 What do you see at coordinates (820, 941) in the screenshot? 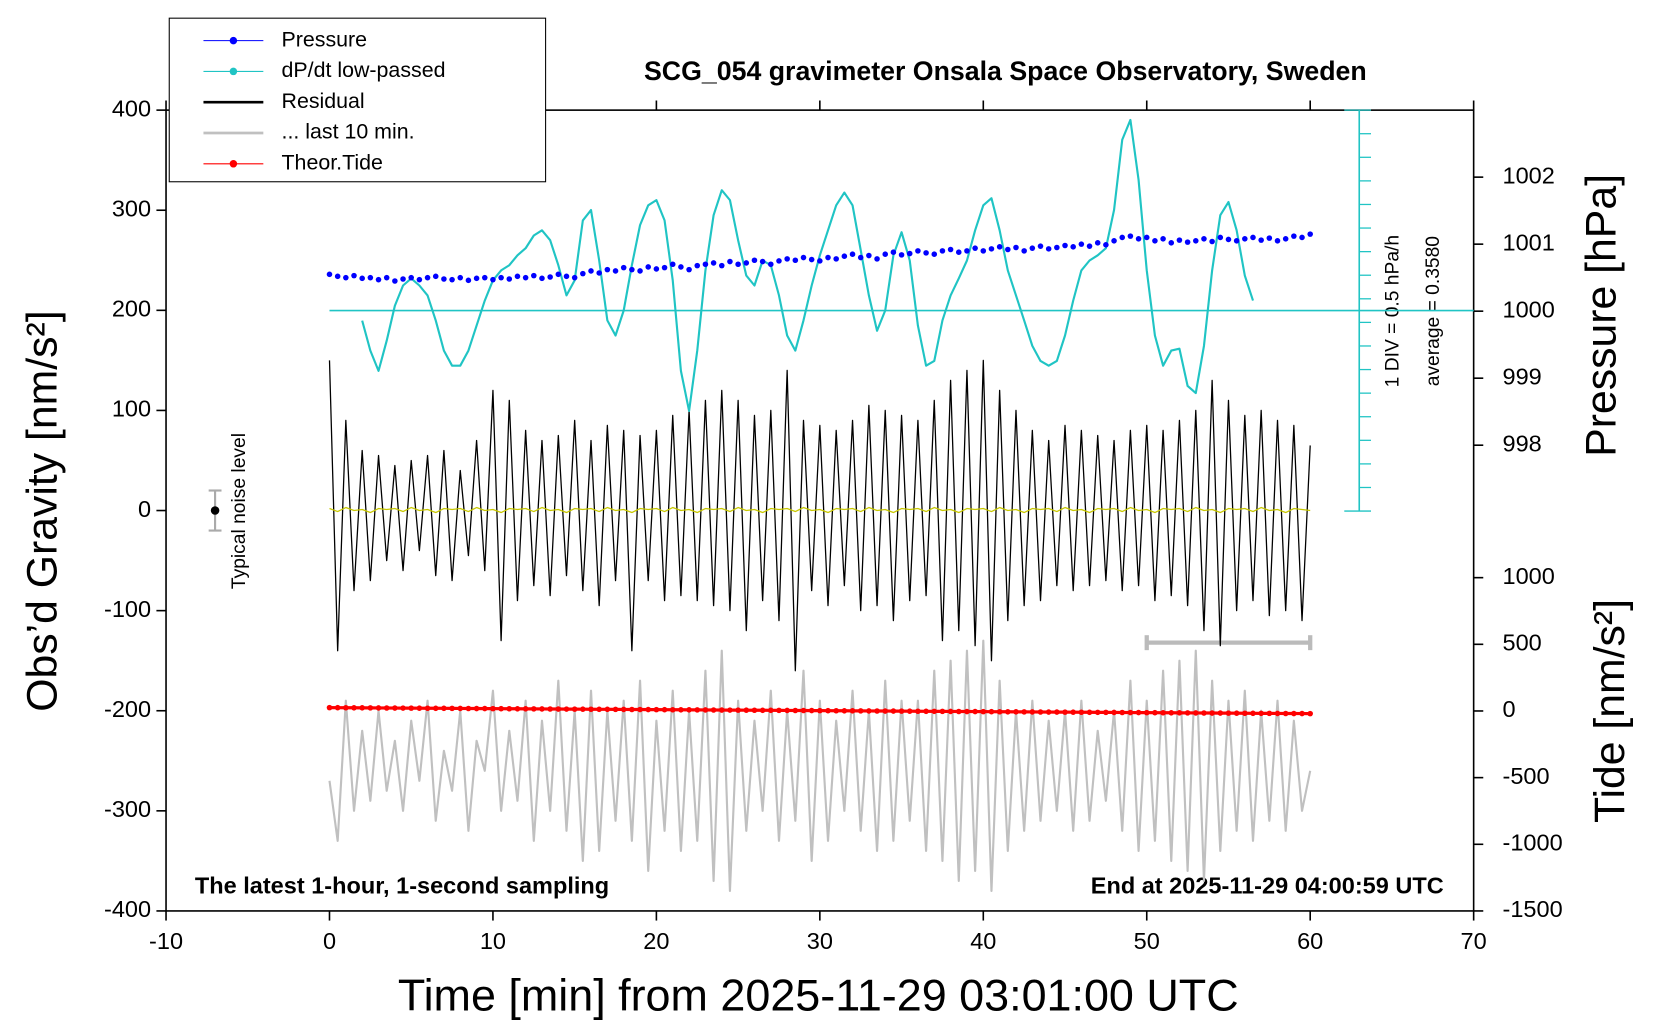
I see `x-tick-label: 30` at bounding box center [820, 941].